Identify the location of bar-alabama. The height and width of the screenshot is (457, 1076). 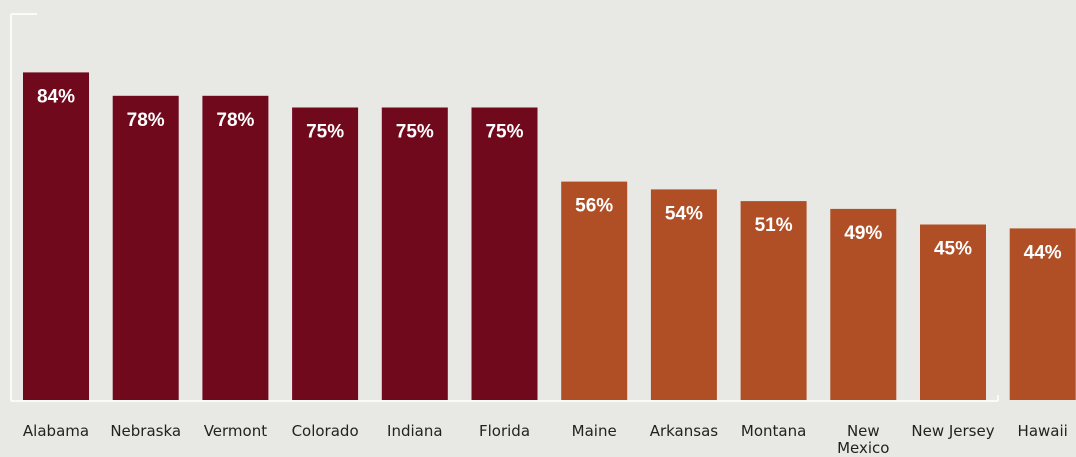
(56, 236).